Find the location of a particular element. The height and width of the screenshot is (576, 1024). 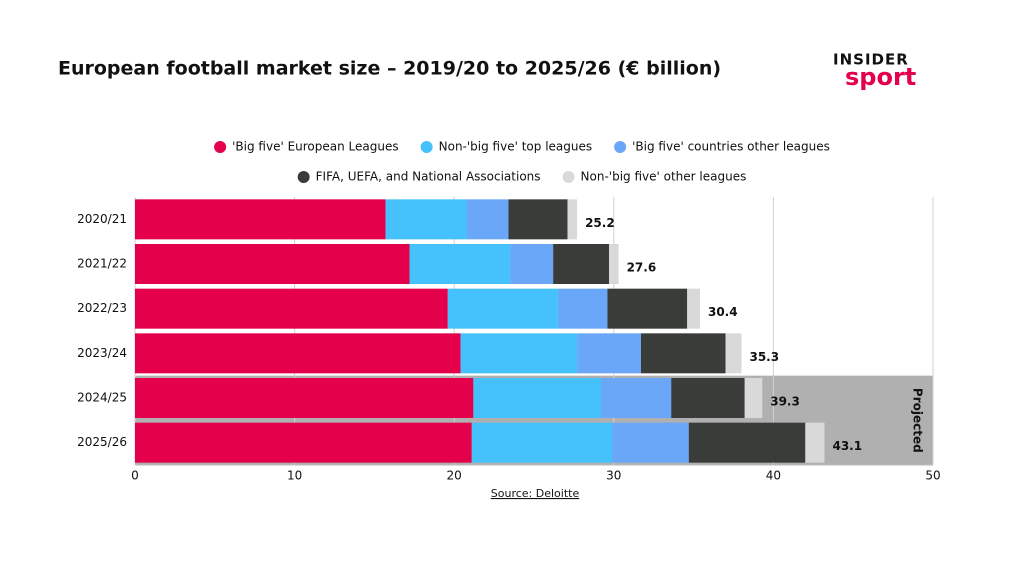

x-tick-label: 50 is located at coordinates (932, 476).